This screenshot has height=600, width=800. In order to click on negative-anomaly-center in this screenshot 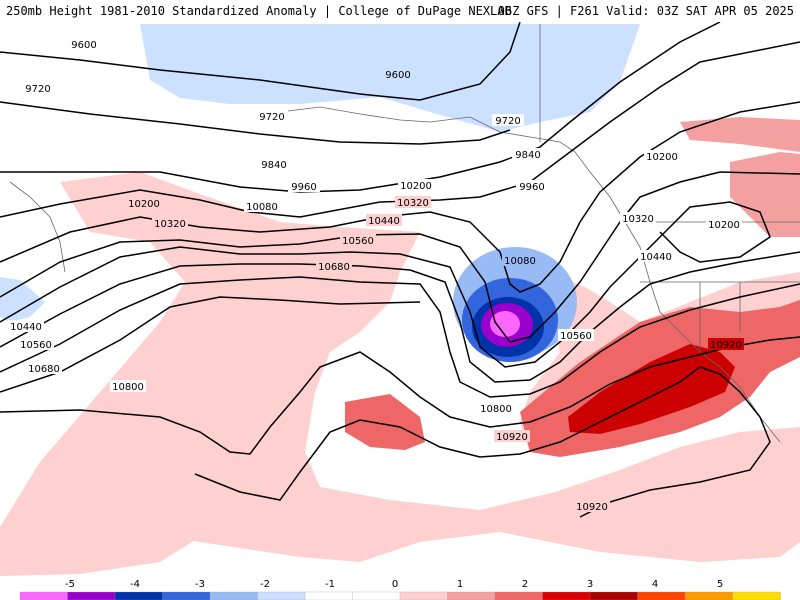, I will do `click(505, 324)`.